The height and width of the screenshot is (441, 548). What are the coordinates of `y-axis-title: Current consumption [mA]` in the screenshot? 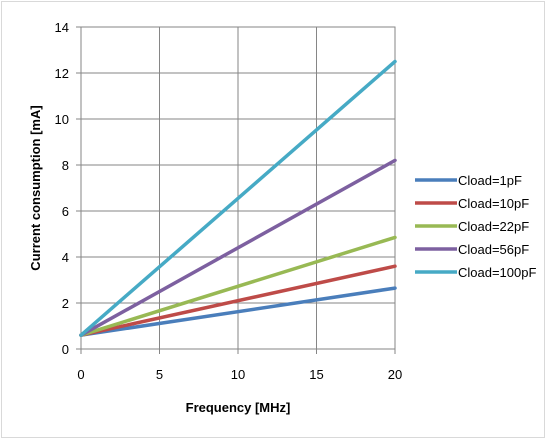 It's located at (35, 187).